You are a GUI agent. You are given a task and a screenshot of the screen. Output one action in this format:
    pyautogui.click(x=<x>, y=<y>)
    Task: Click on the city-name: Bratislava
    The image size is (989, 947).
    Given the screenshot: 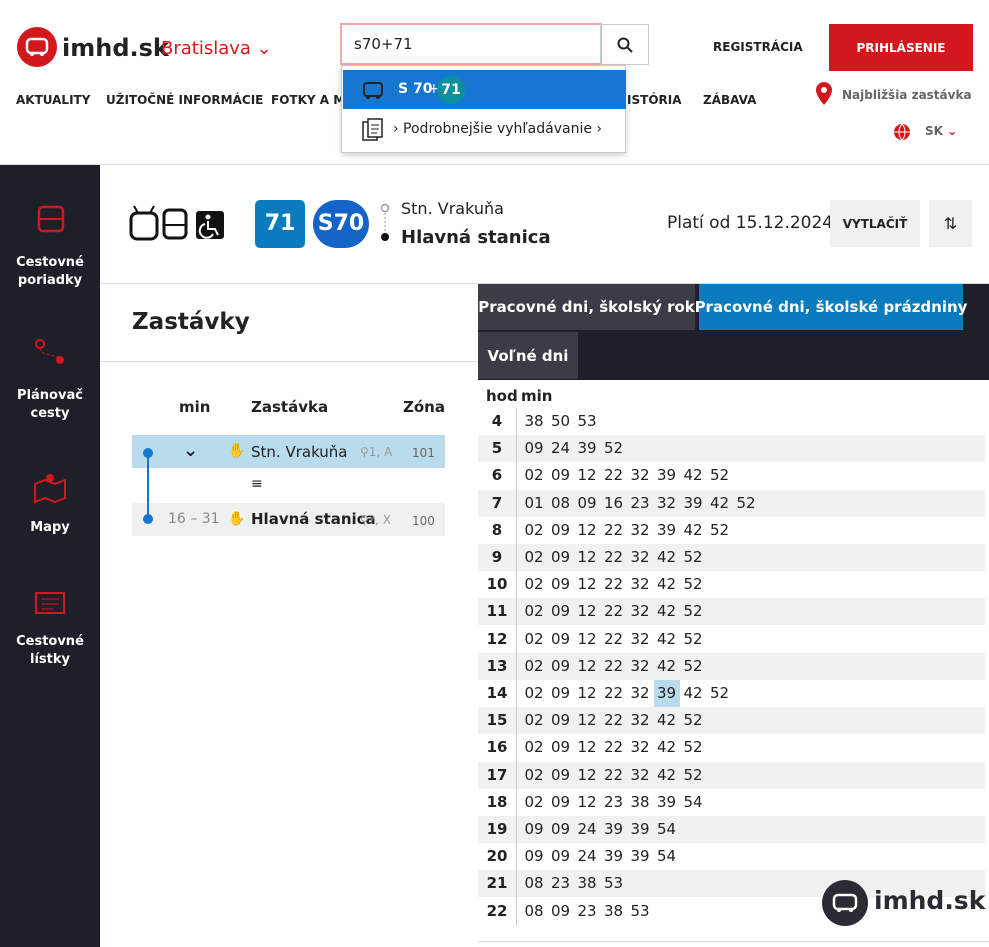 What is the action you would take?
    pyautogui.click(x=206, y=48)
    